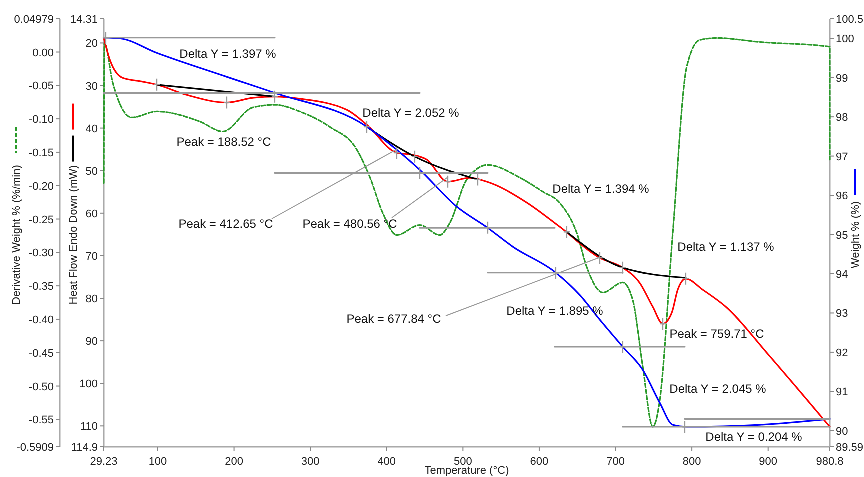  Describe the element at coordinates (41, 120) in the screenshot. I see `y-tick-label: -0.10` at that location.